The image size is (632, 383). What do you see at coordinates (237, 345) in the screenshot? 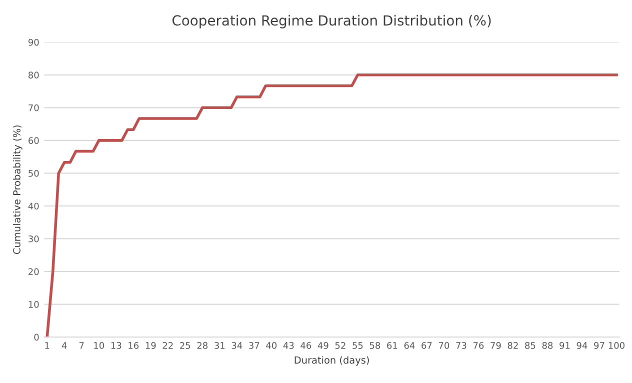
I see `x-tick-label: 34` at bounding box center [237, 345].